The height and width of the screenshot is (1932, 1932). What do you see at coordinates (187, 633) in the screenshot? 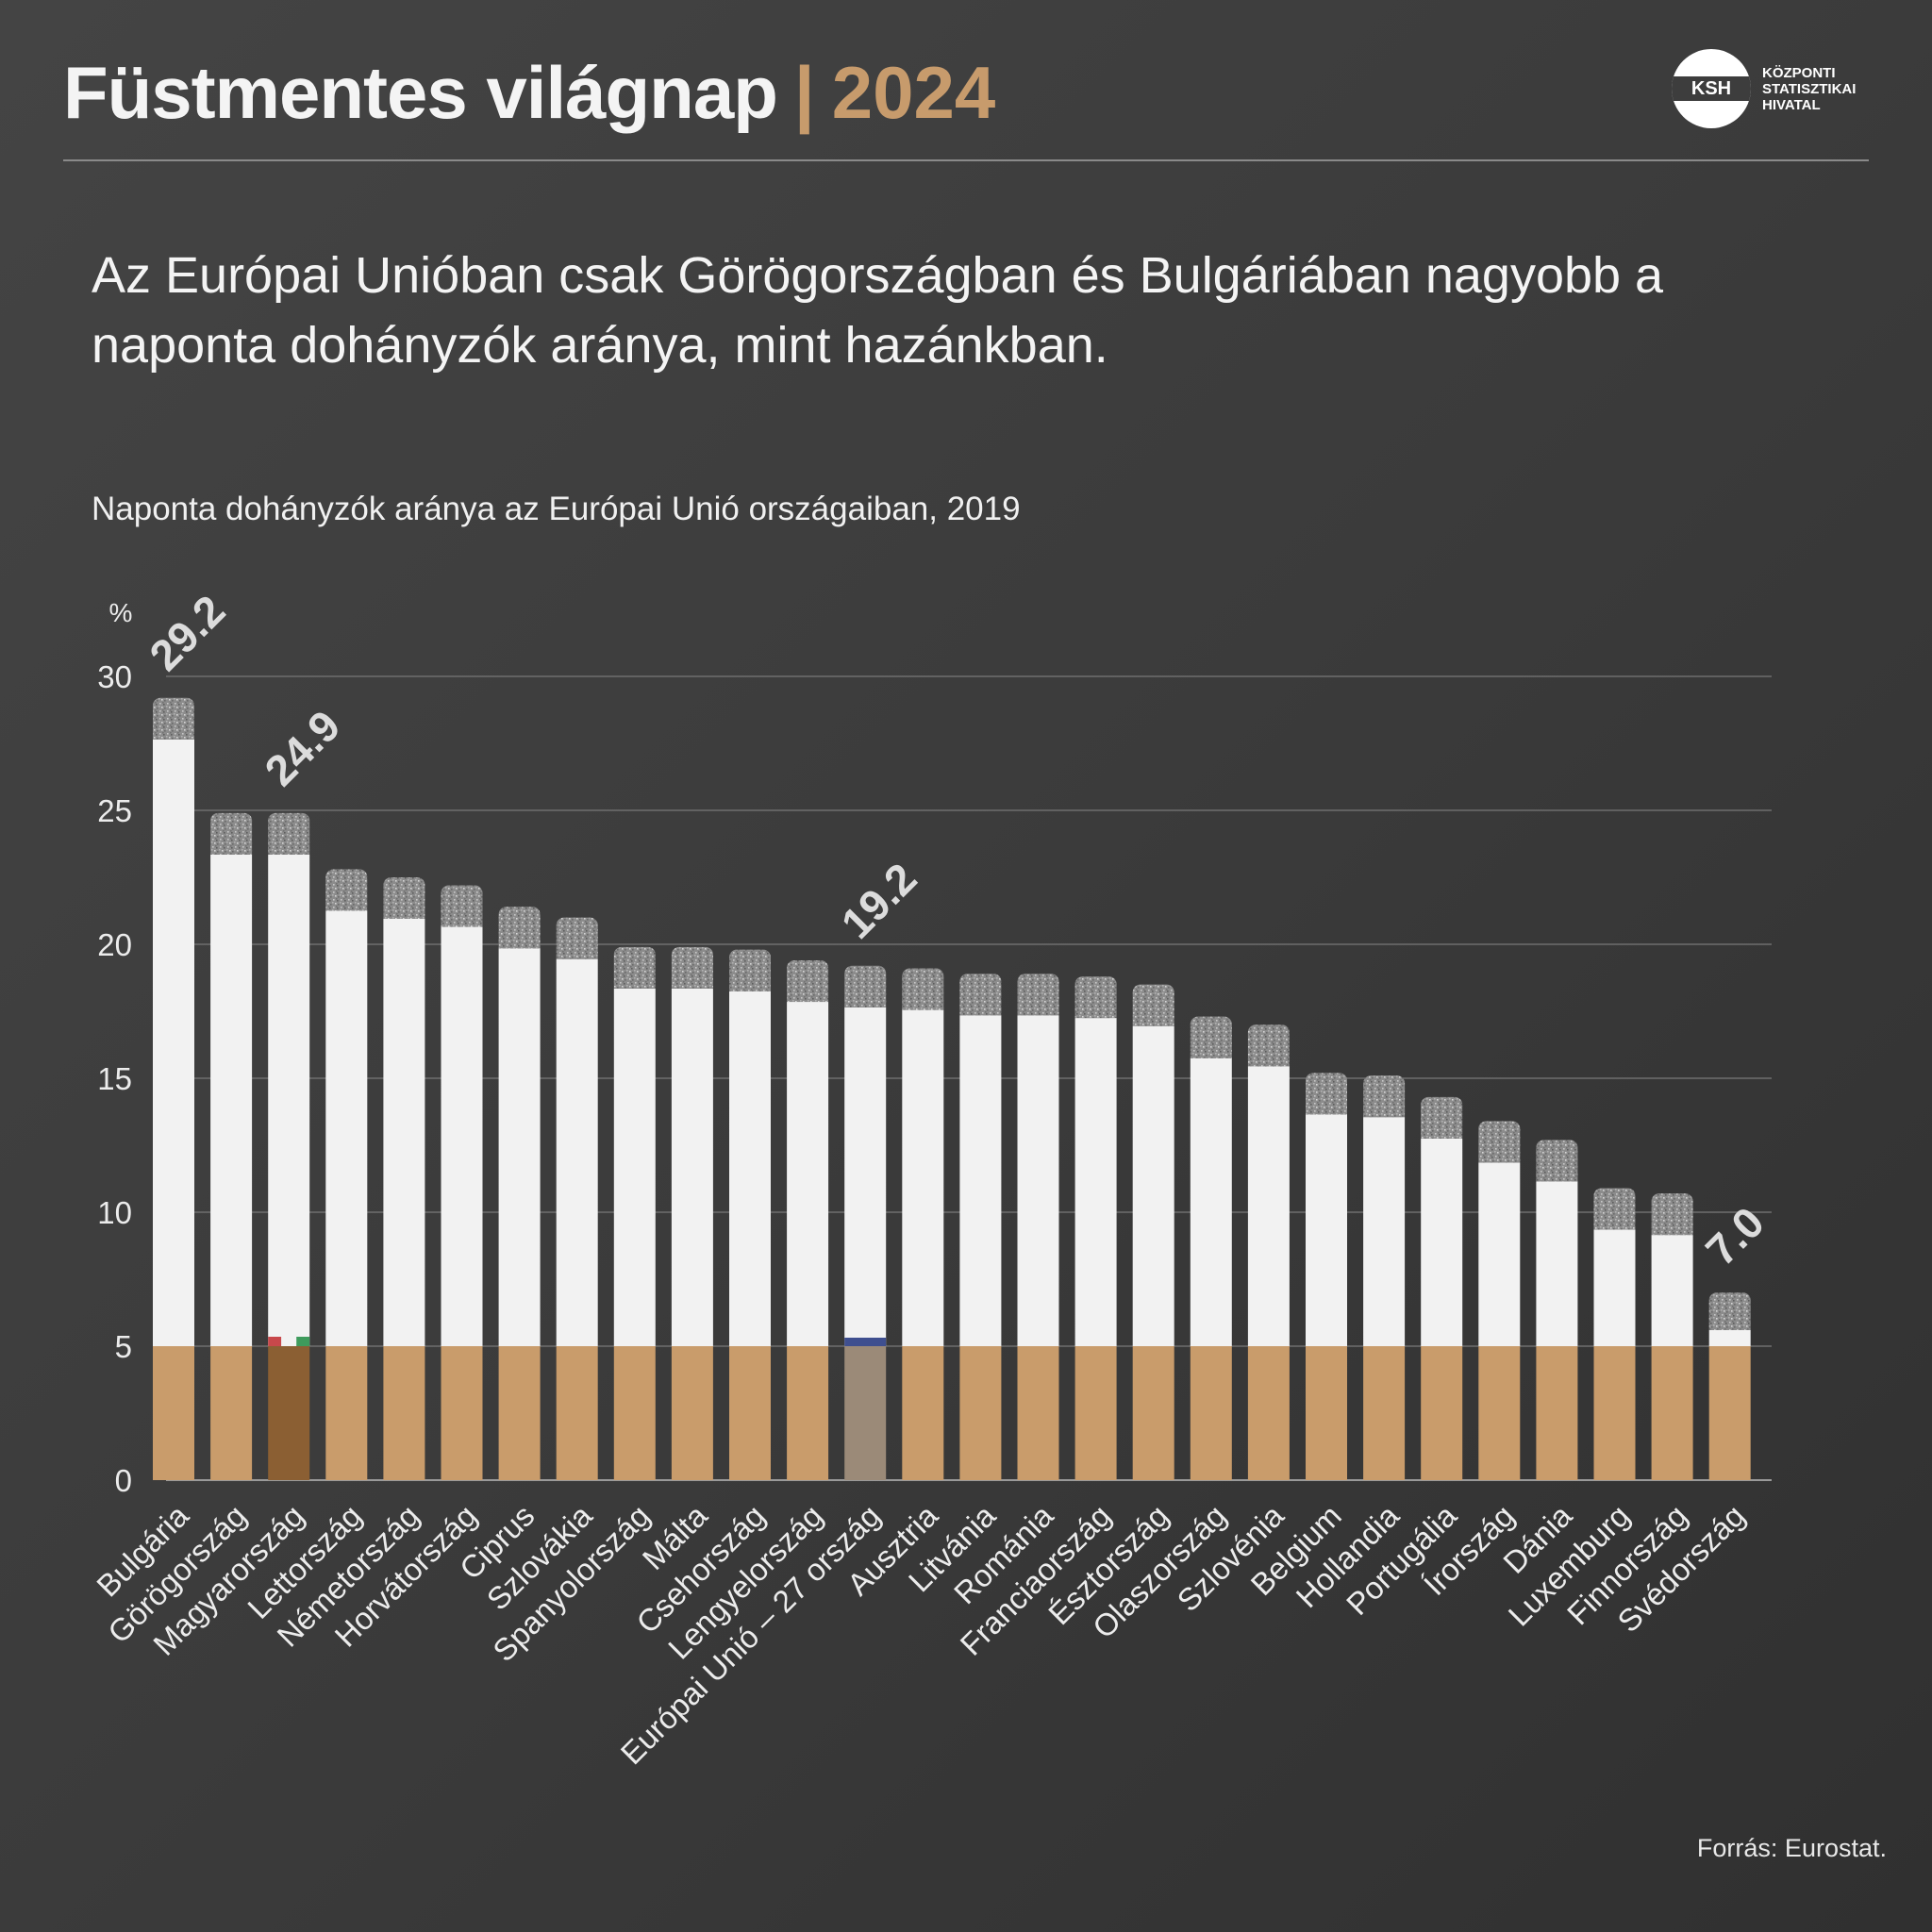
I see `data-label: 29.2` at bounding box center [187, 633].